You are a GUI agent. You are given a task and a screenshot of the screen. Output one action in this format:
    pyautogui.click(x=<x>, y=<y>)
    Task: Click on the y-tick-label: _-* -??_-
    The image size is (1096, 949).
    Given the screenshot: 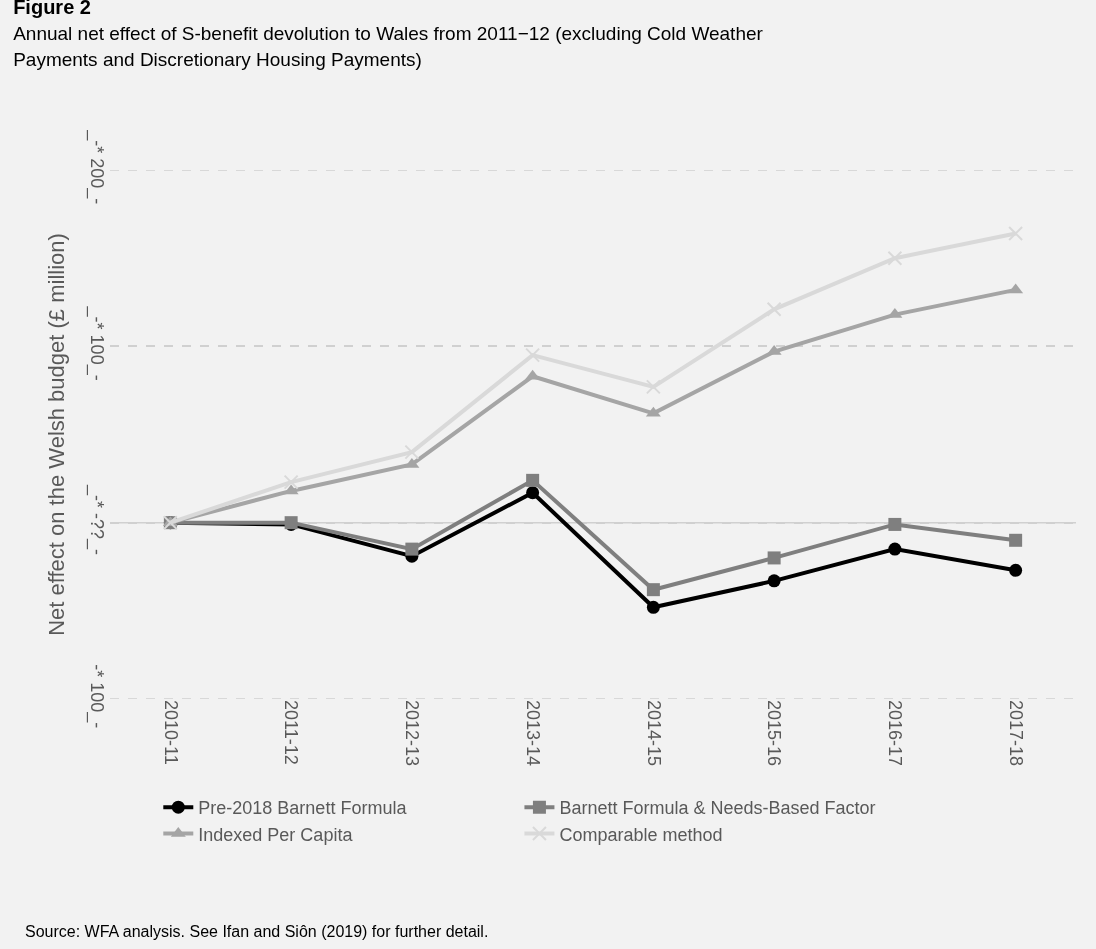 What is the action you would take?
    pyautogui.click(x=96, y=519)
    